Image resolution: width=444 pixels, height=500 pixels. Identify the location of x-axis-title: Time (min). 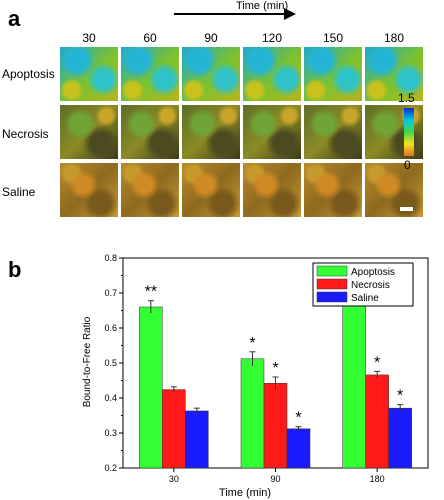
(245, 493).